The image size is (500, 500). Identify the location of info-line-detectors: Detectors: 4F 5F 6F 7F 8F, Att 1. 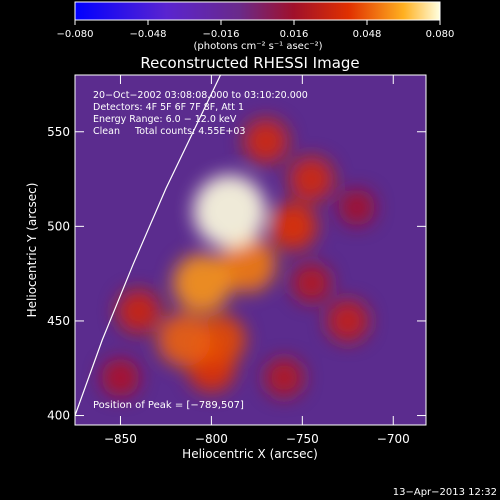
(168, 107).